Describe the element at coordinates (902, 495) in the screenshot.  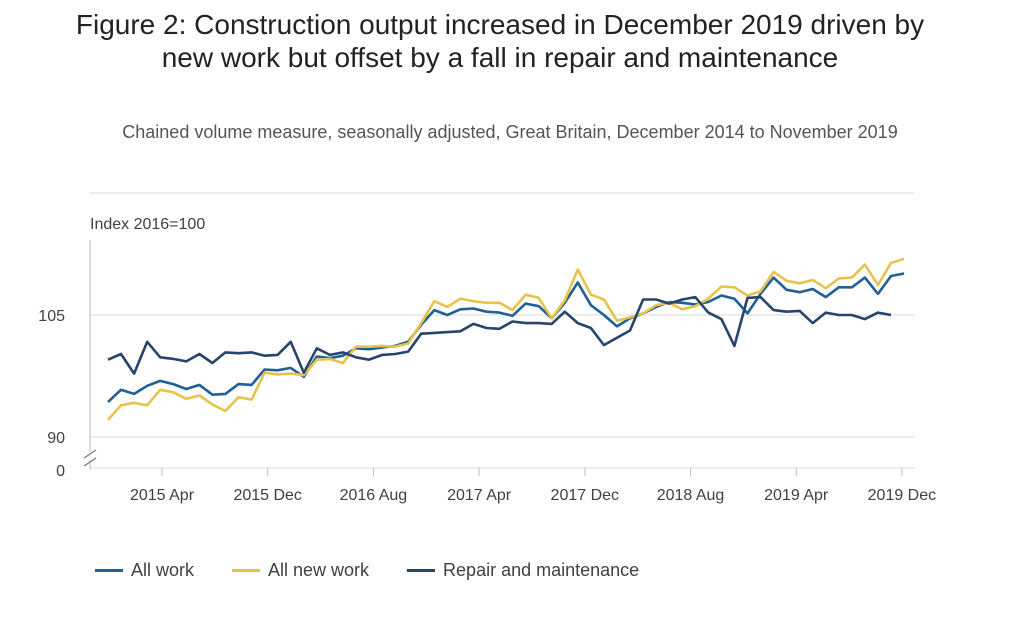
I see `x-tick-label: 2019 Dec` at that location.